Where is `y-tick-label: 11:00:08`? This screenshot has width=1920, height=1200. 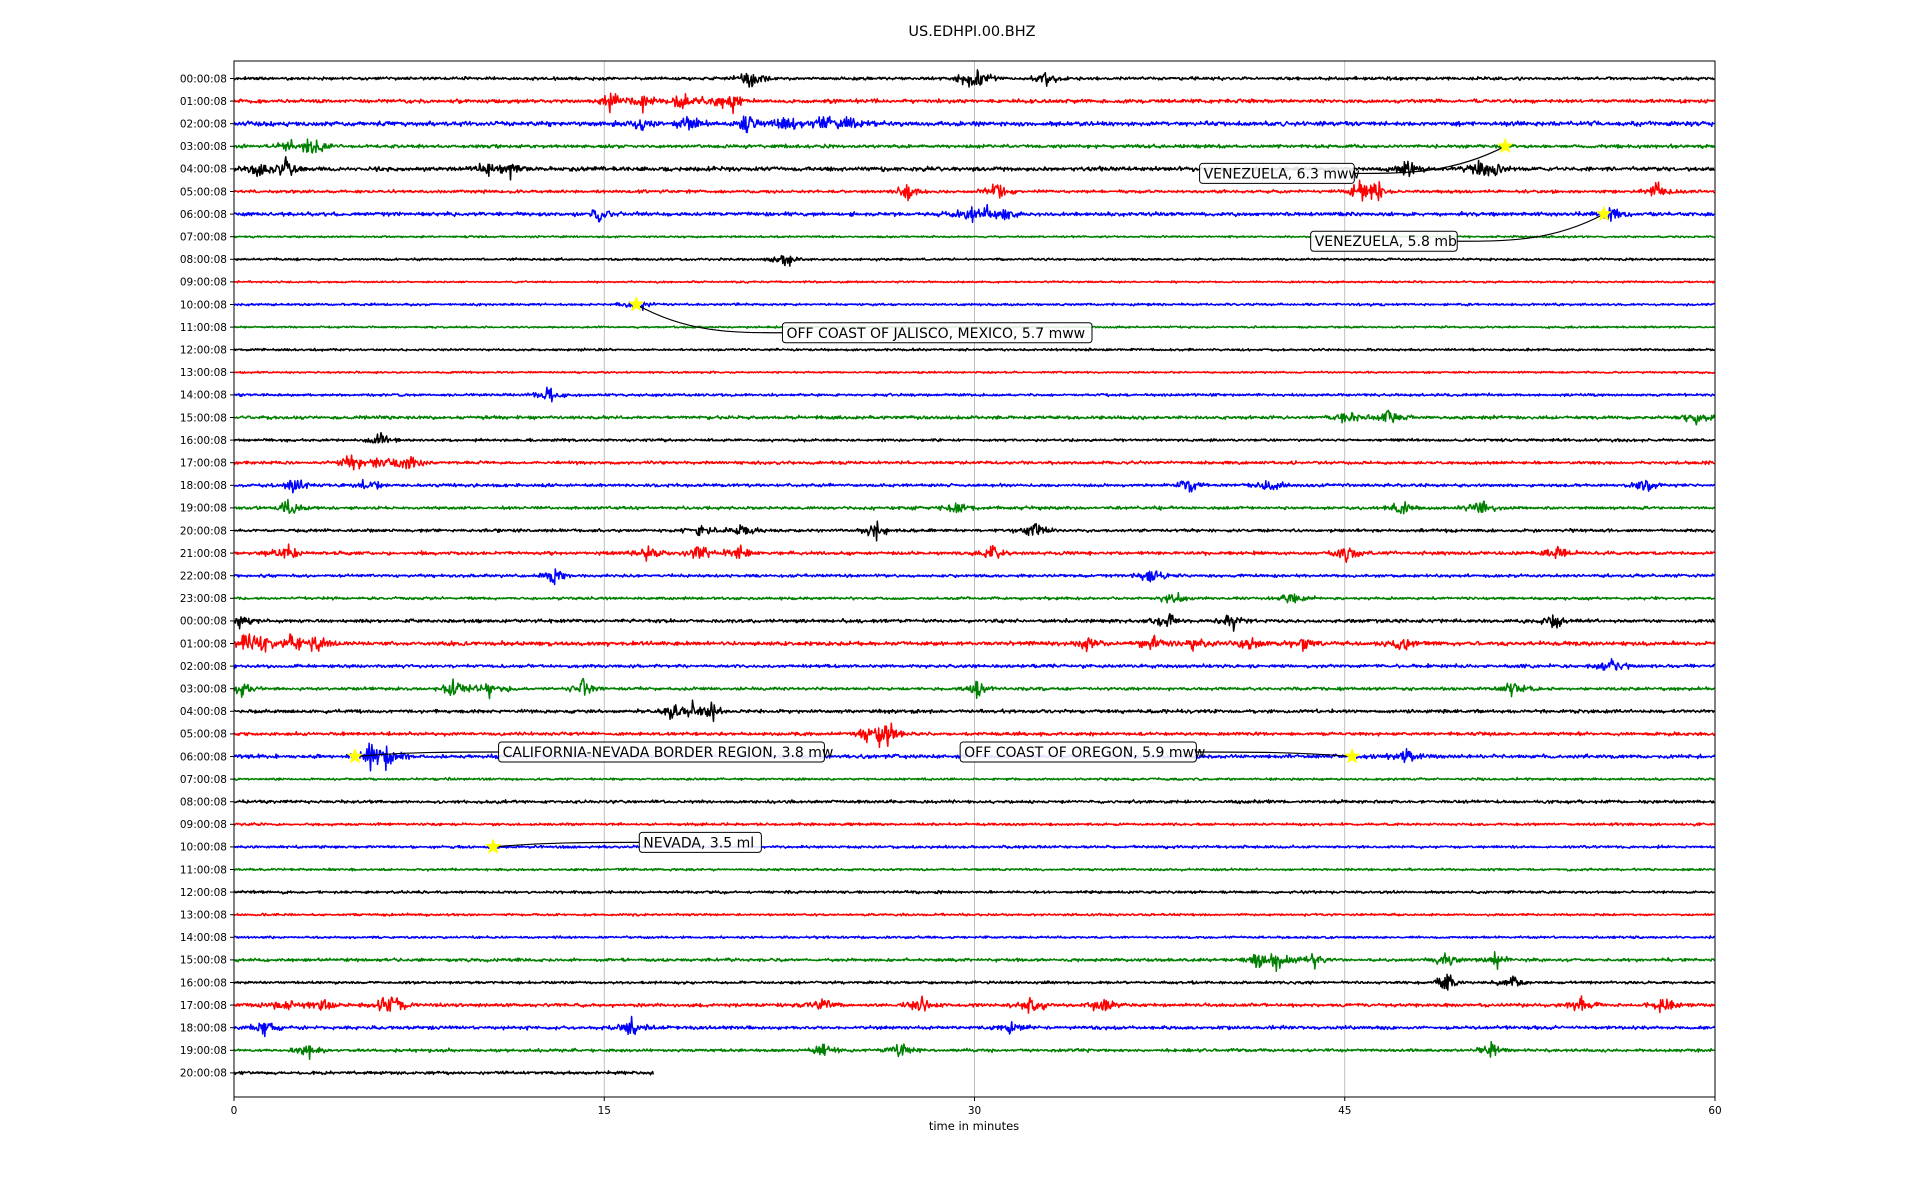 y-tick-label: 11:00:08 is located at coordinates (203, 328).